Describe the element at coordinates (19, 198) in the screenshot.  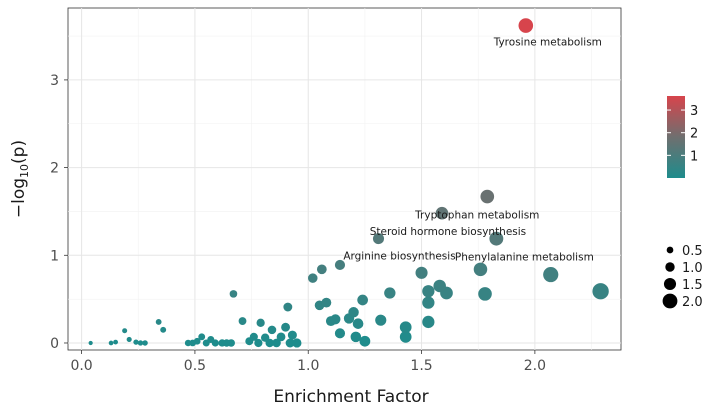
I see `y-axis-title-main: −log` at that location.